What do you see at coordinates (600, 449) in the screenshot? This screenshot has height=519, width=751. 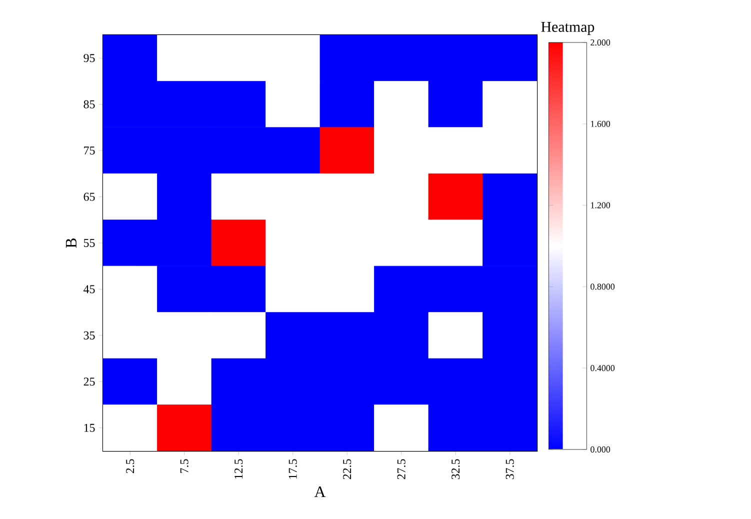 I see `color-bar-label: 0.000` at bounding box center [600, 449].